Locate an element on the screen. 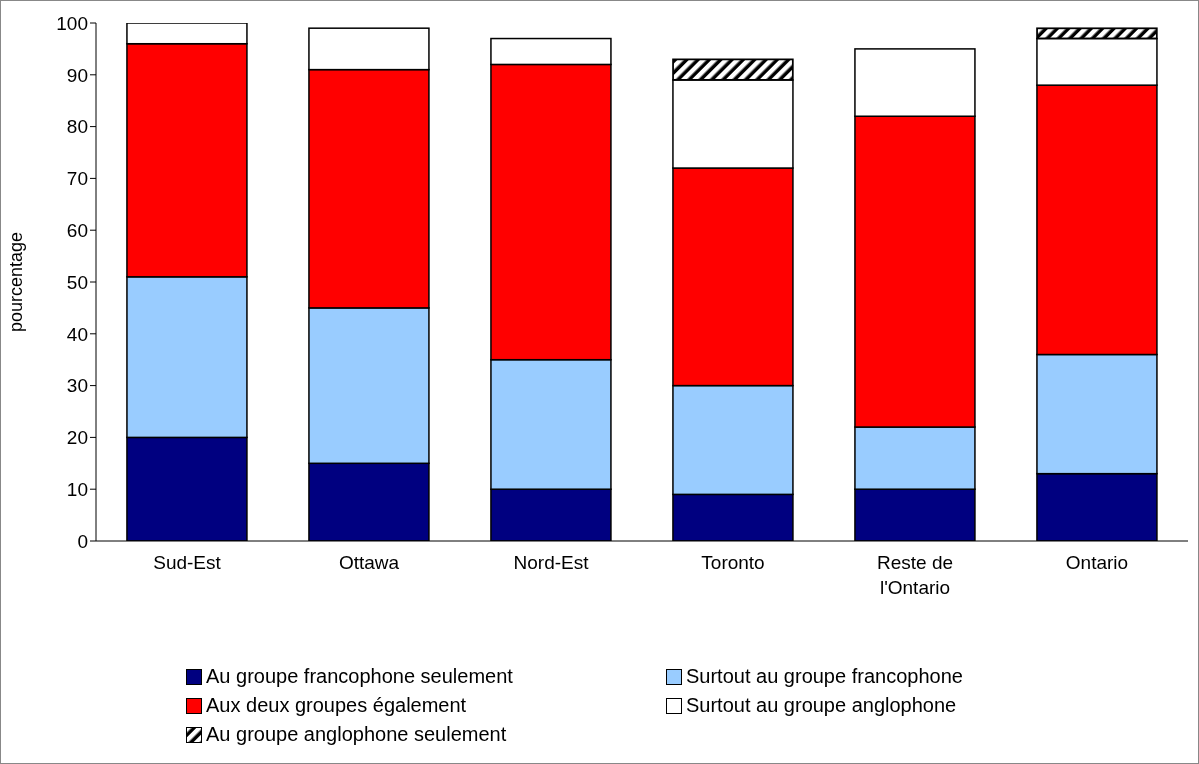 This screenshot has width=1199, height=764. x-tick-label: Toronto is located at coordinates (733, 562).